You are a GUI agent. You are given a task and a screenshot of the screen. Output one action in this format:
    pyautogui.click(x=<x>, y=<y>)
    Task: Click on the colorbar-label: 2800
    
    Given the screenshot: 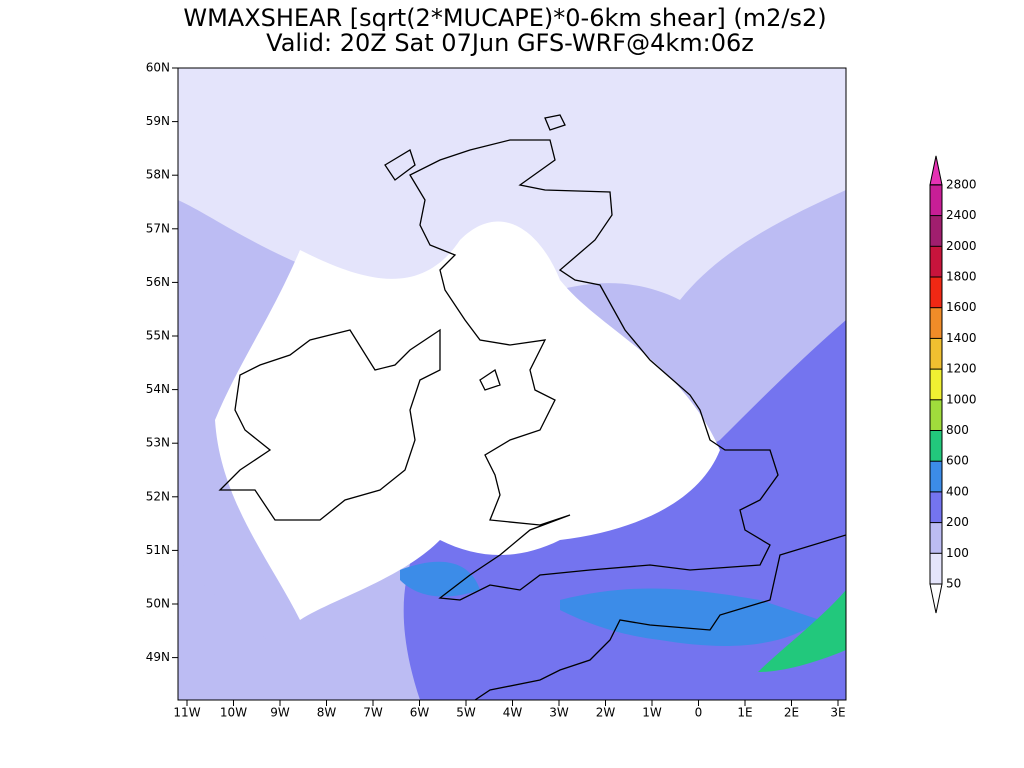 What is the action you would take?
    pyautogui.click(x=961, y=184)
    